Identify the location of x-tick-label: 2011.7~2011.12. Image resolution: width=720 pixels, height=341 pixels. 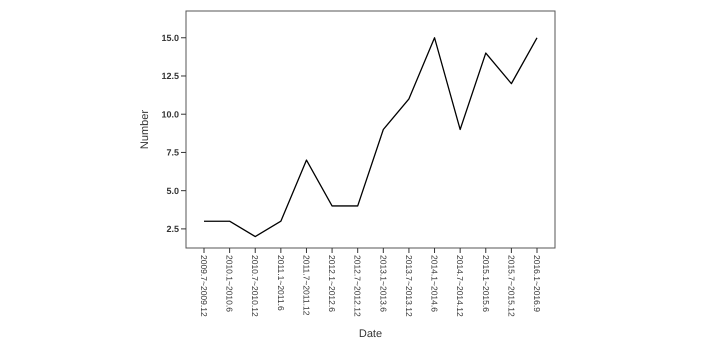
(306, 285).